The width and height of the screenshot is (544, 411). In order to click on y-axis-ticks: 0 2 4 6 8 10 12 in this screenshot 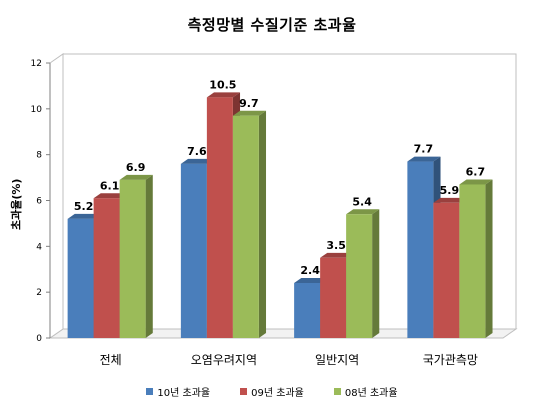, I will do `click(40, 201)`.